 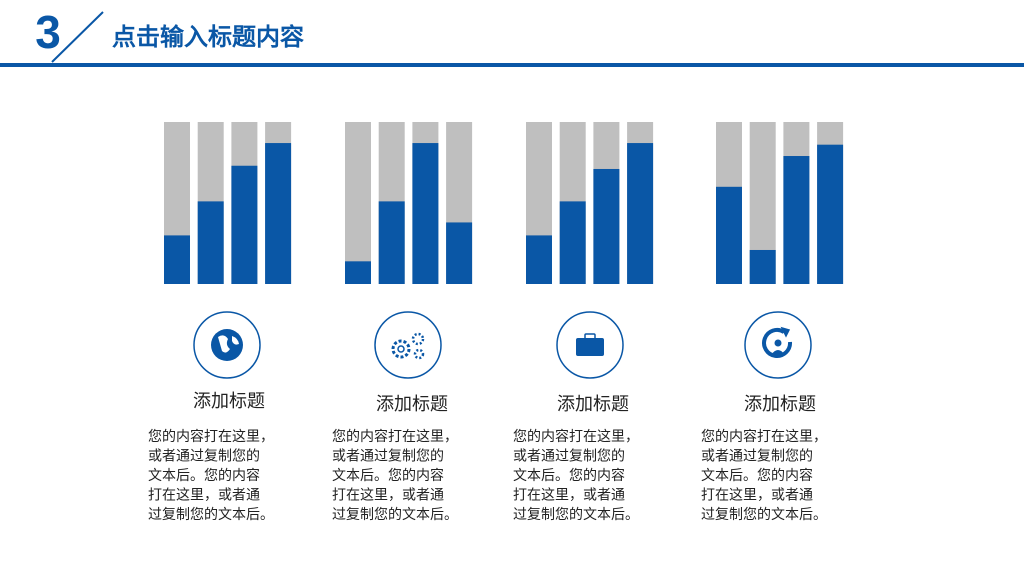 What do you see at coordinates (208, 37) in the screenshot?
I see `slide-title: 点击输入标题内容` at bounding box center [208, 37].